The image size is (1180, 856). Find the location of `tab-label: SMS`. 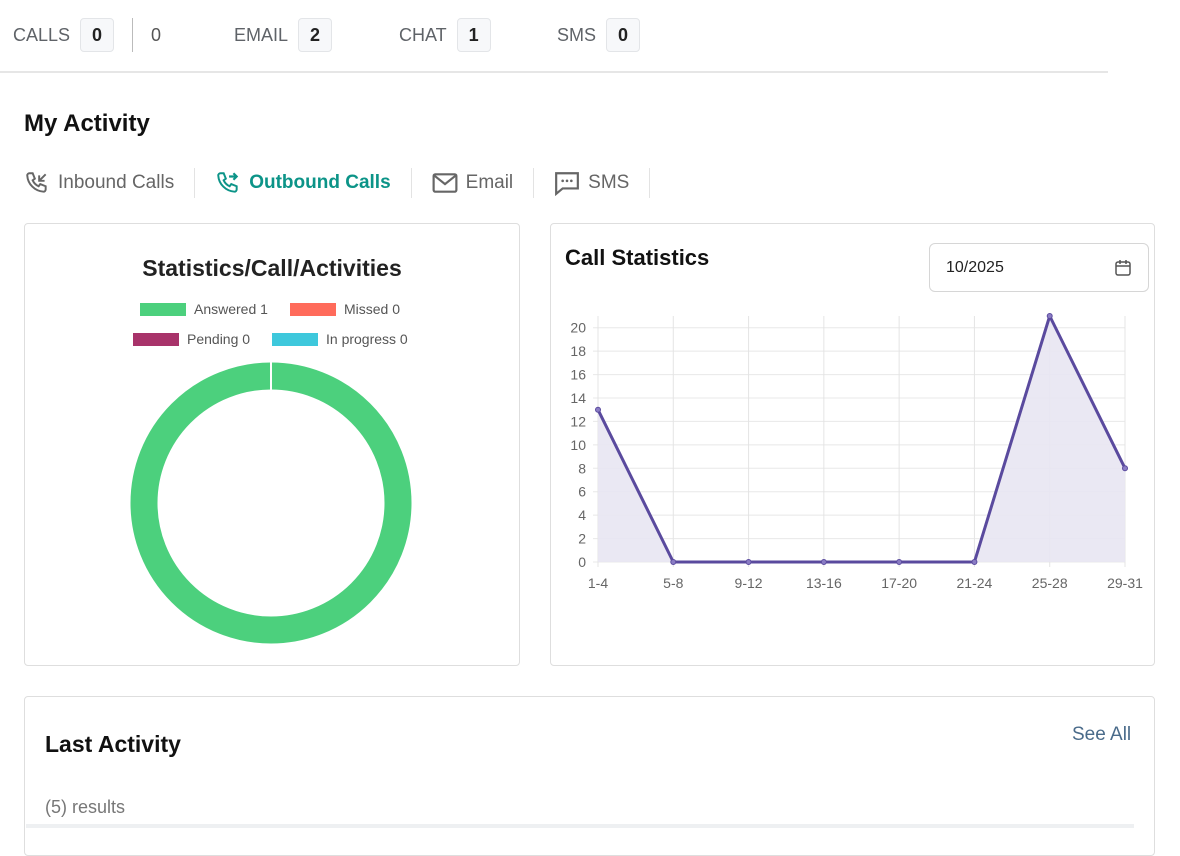

tab-label: SMS is located at coordinates (609, 182).